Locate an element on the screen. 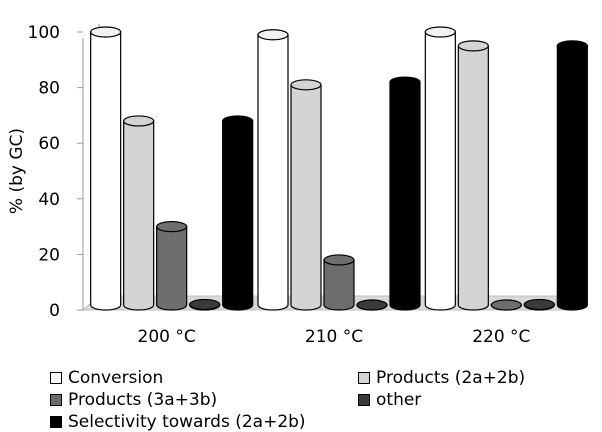 This screenshot has height=432, width=602. y-tick-label: 40 is located at coordinates (49, 200).